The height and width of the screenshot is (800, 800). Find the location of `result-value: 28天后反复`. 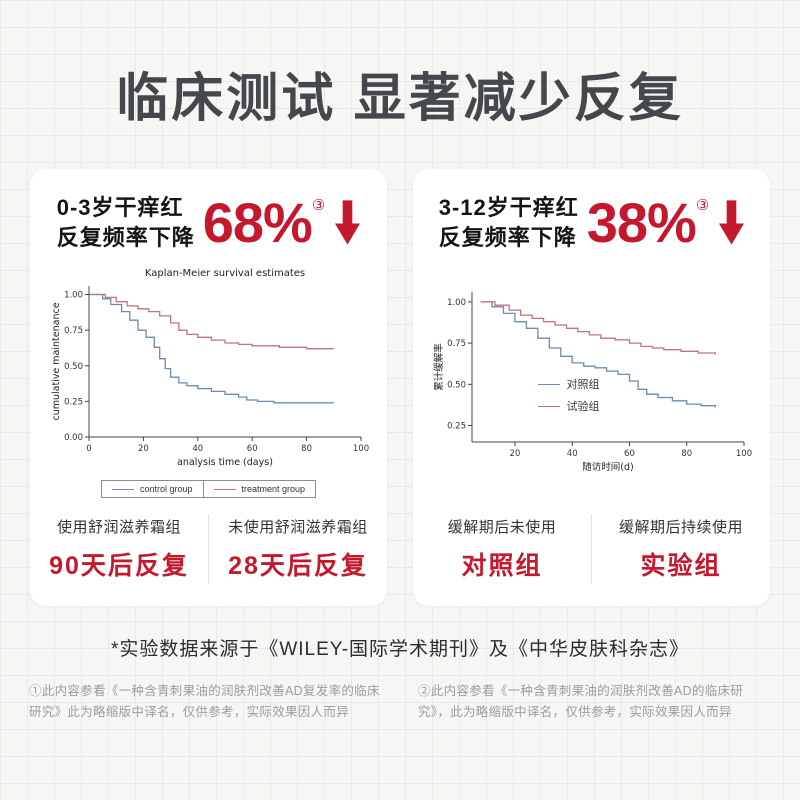

result-value: 28天后反复 is located at coordinates (298, 566).